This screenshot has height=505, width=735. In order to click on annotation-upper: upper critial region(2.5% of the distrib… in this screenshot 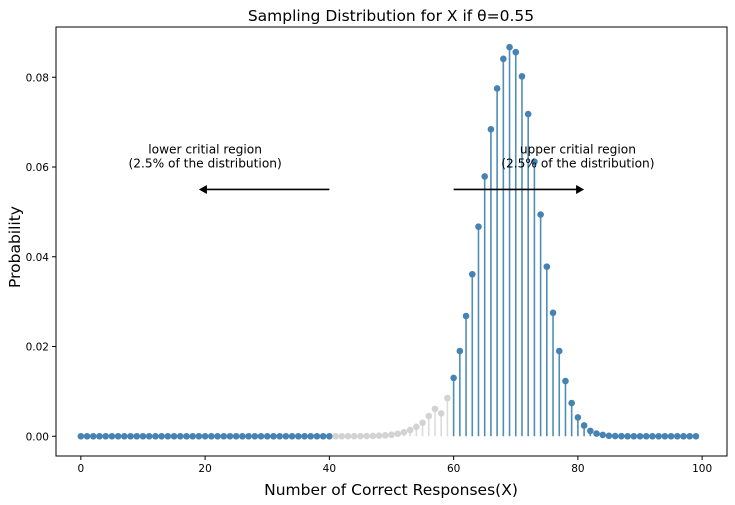, I will do `click(554, 168)`.